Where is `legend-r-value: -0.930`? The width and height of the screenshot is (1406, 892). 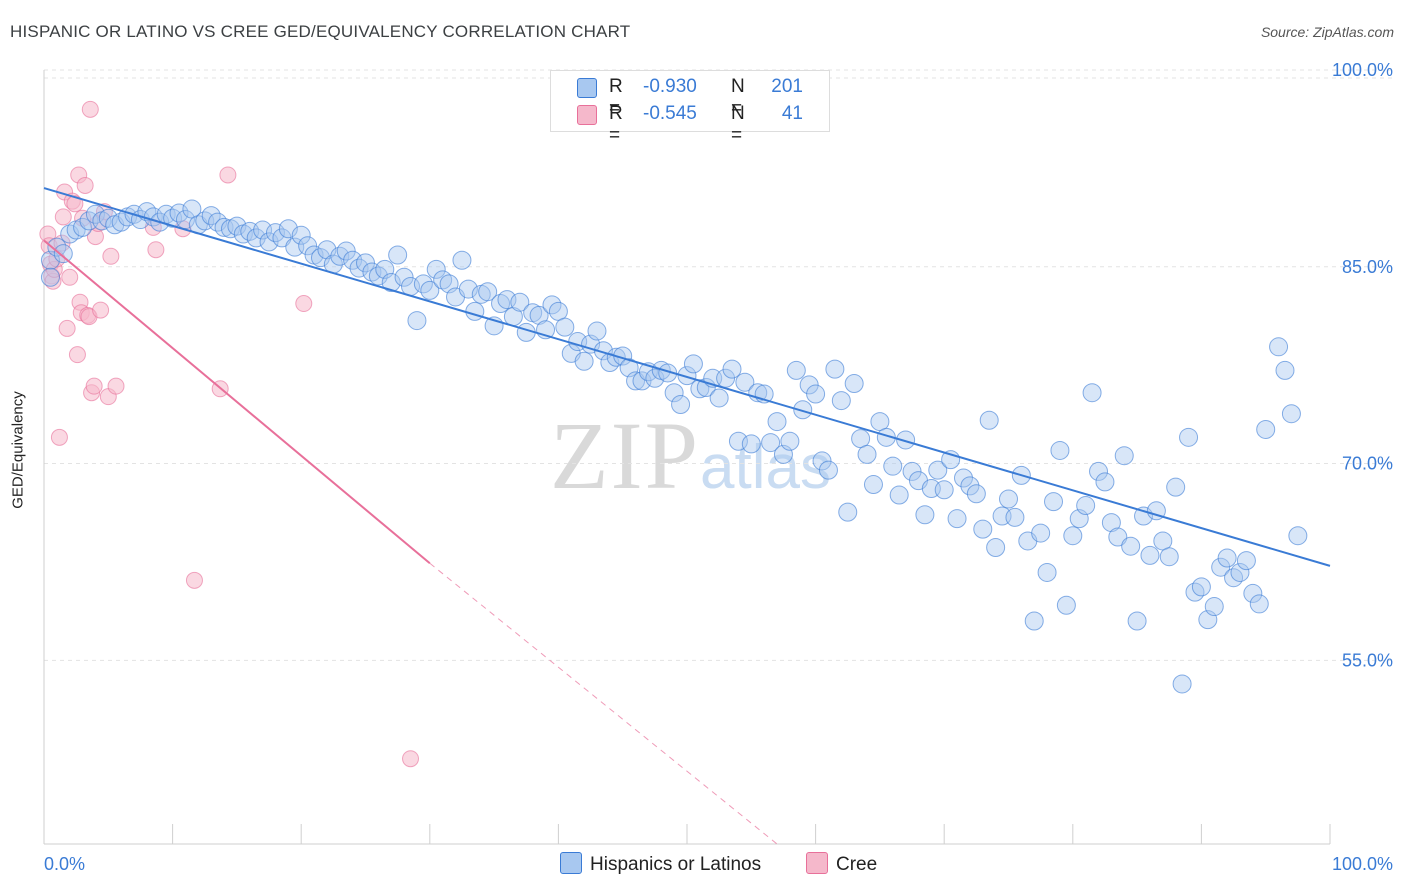
legend-r-value: -0.930 is located at coordinates (670, 86).